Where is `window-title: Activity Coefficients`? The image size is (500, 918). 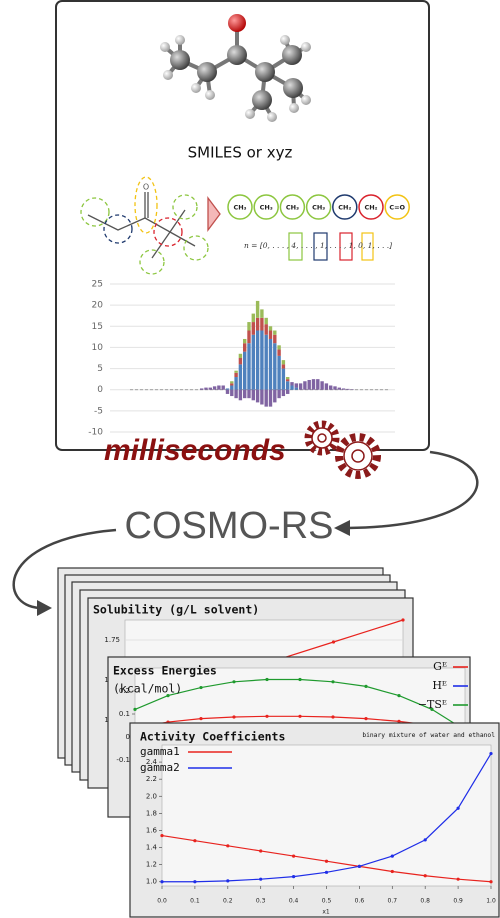 window-title: Activity Coefficients is located at coordinates (212, 737).